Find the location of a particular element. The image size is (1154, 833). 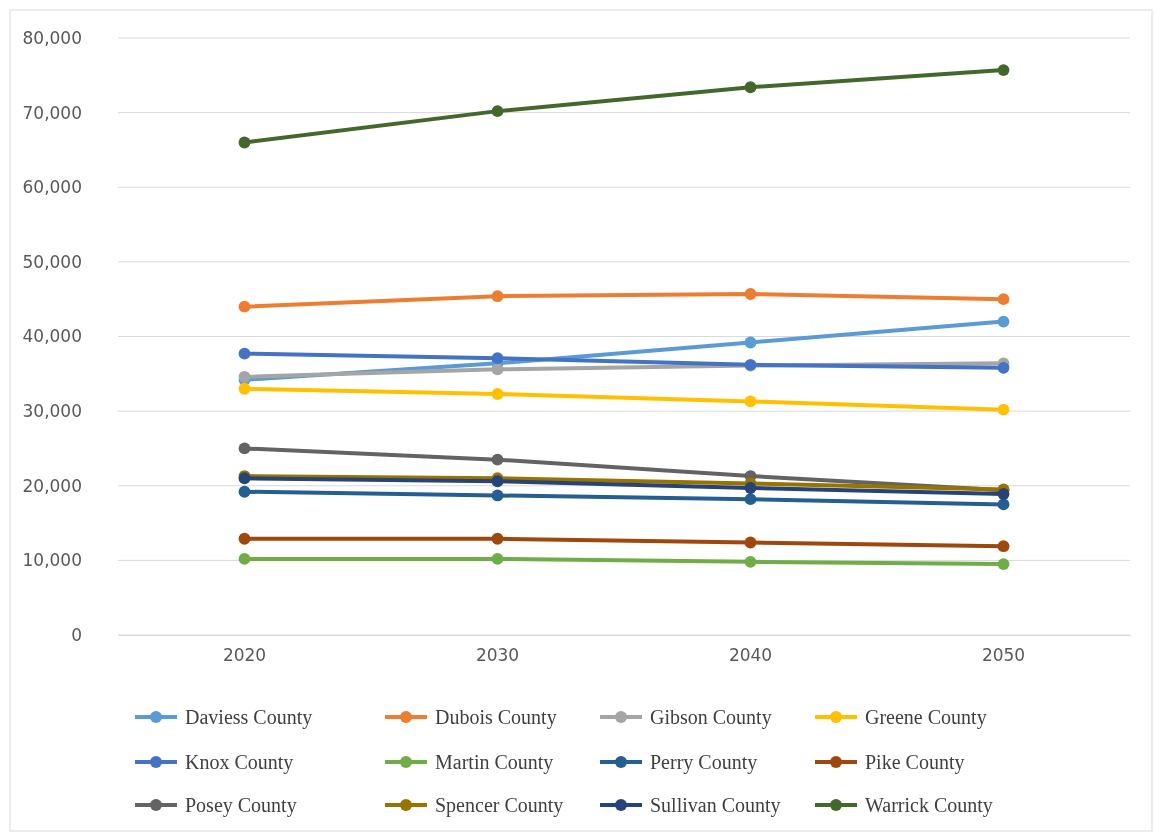

x-tick-label: 2030 is located at coordinates (497, 655).